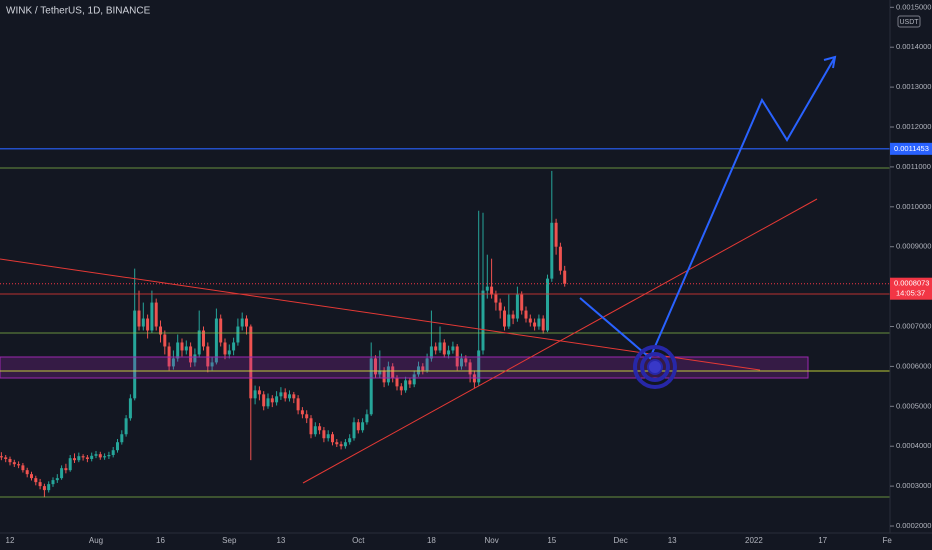 This screenshot has width=932, height=550. I want to click on y-tick-label: 0.0006000, so click(913, 365).